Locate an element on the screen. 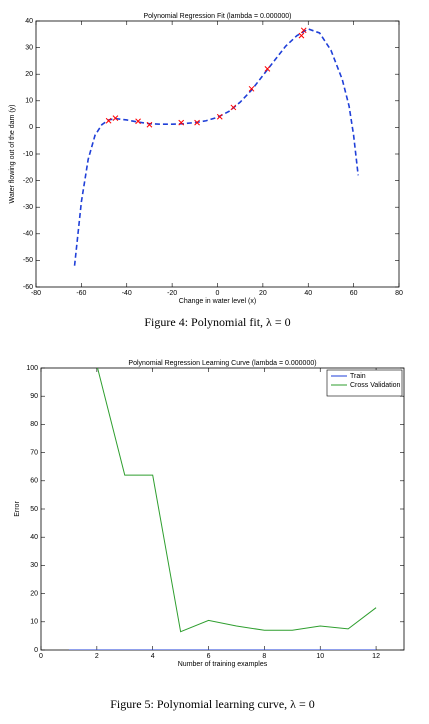 This screenshot has width=429, height=724. x-tick-label: 12 is located at coordinates (376, 656).